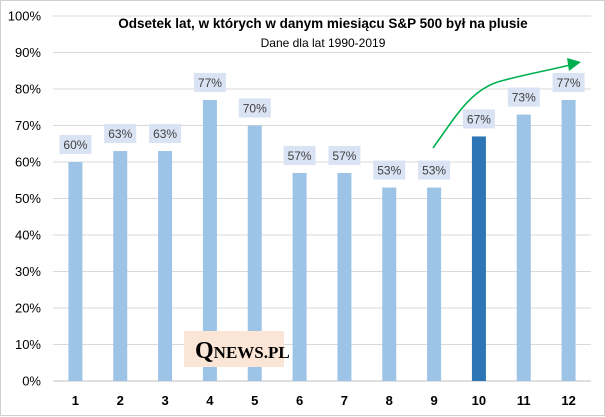 Image resolution: width=605 pixels, height=417 pixels. Describe the element at coordinates (28, 89) in the screenshot. I see `y-tick-label: 80%` at that location.